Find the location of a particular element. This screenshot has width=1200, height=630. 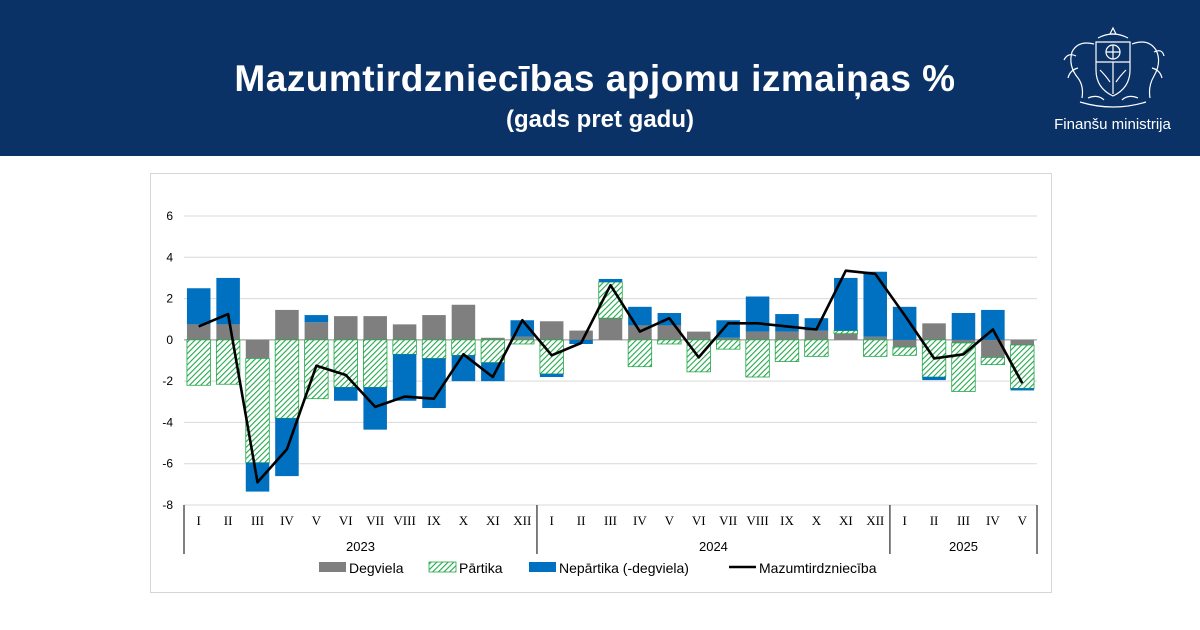

year-label: 2025 is located at coordinates (963, 546).